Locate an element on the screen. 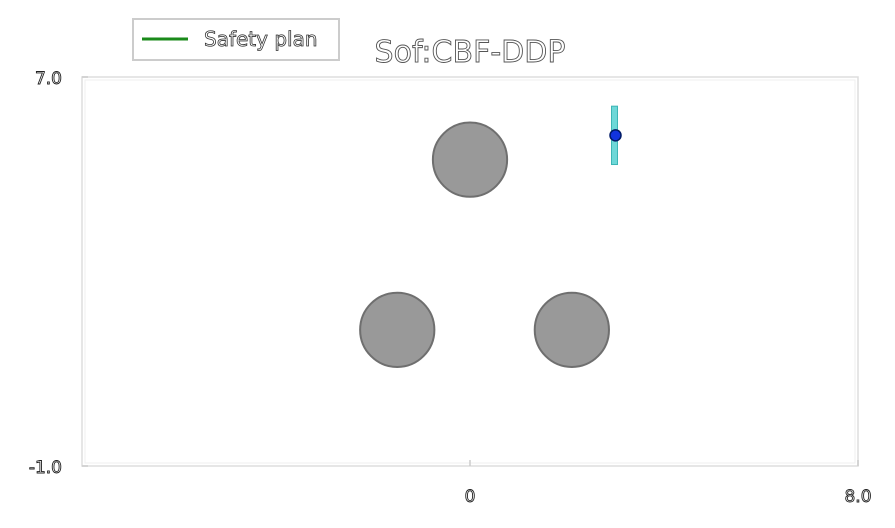 This screenshot has height=528, width=895. chart-title: Sof:CBF-DDP is located at coordinates (470, 52).